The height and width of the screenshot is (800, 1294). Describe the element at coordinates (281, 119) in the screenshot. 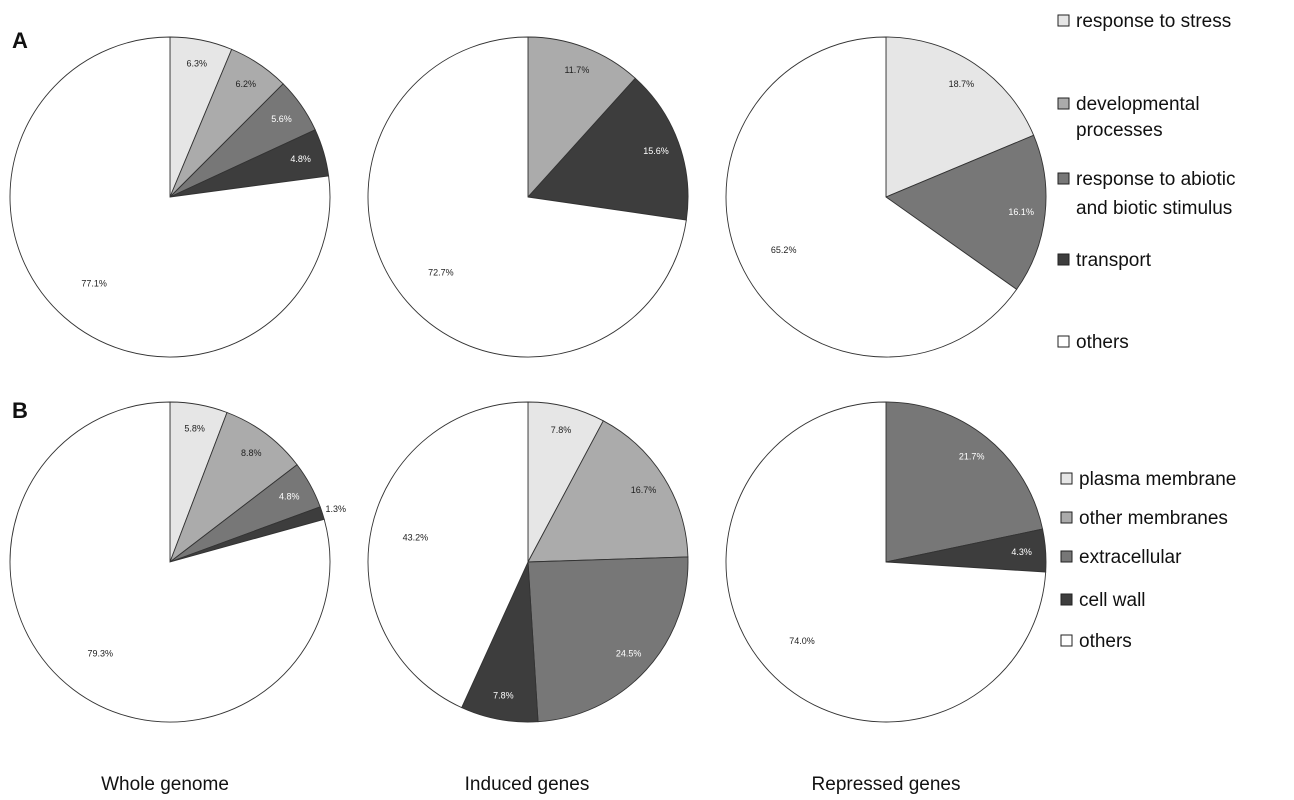

I see `slice-label-response-to-abiotic-and-biotic-stimulus: 5.6%` at that location.